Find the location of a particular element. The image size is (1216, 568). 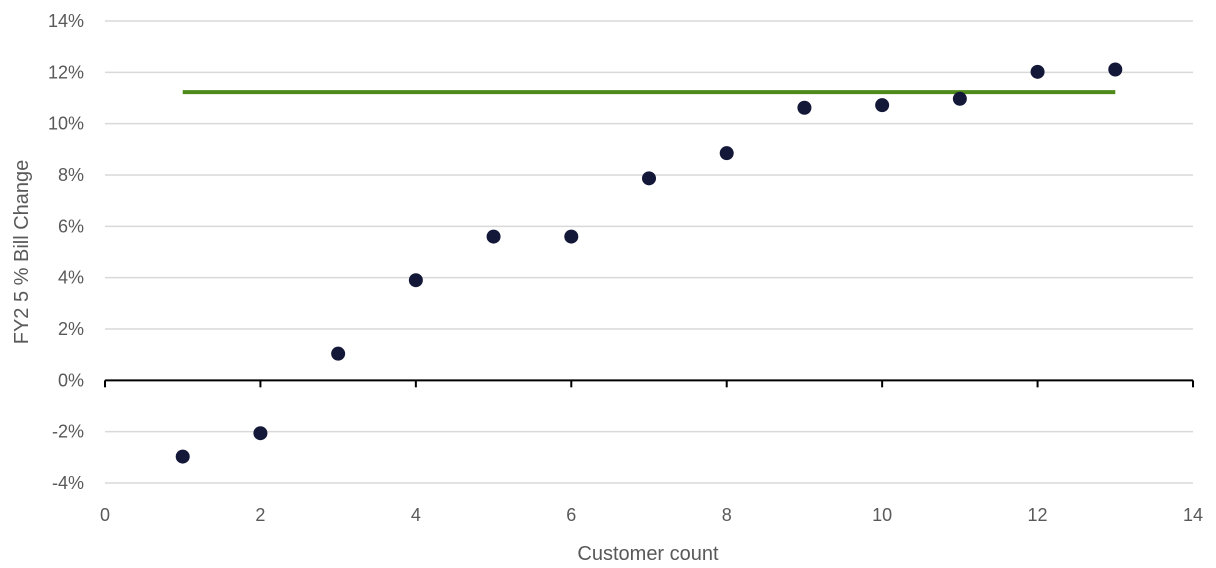

x-axis-title: Customer count is located at coordinates (648, 554).